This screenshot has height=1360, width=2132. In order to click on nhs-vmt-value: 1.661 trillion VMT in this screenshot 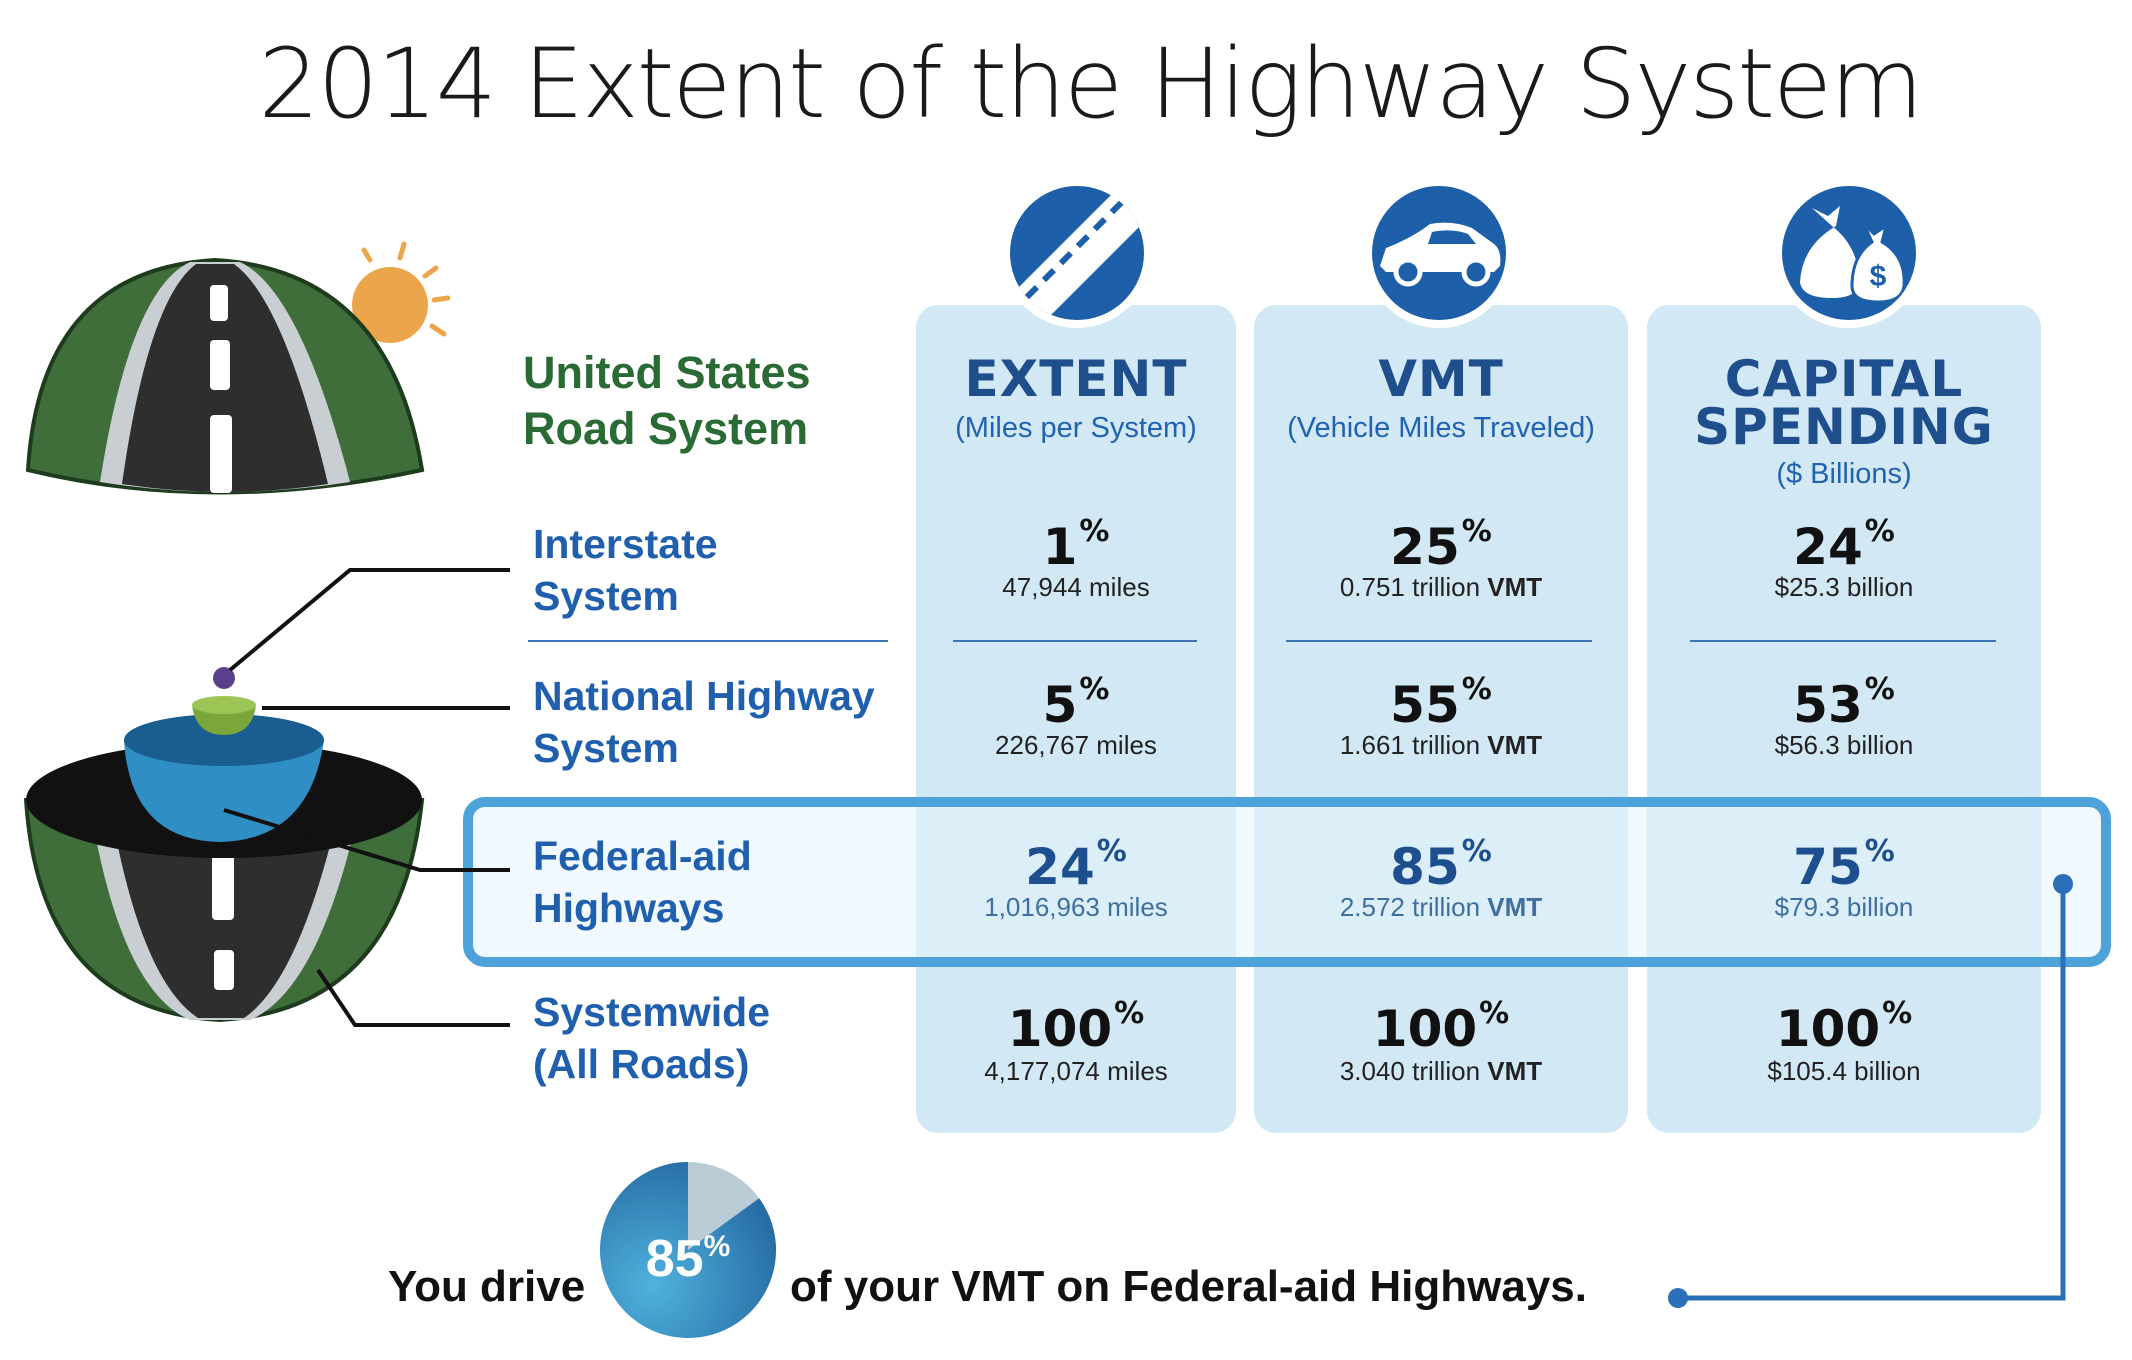, I will do `click(1441, 745)`.